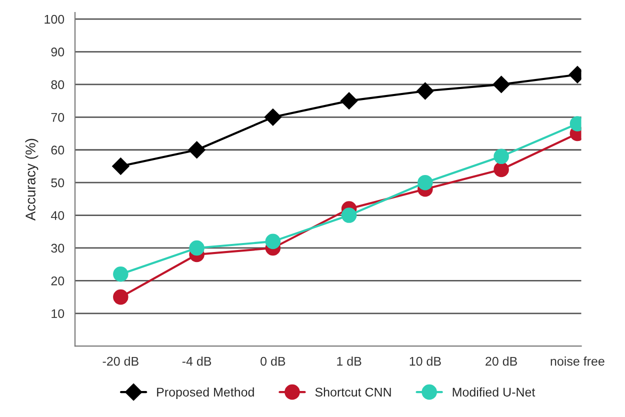 The width and height of the screenshot is (625, 417). I want to click on y-tick-label: 70, so click(57, 117).